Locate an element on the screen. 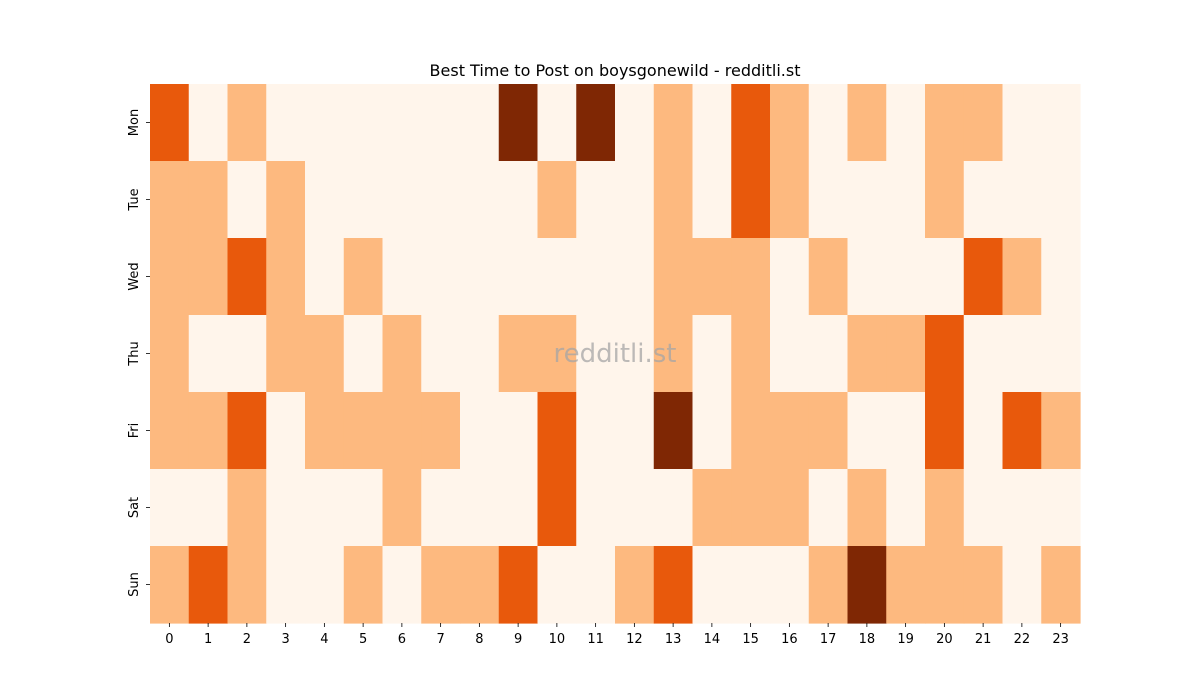 The height and width of the screenshot is (700, 1200). x-tick-label: 10 is located at coordinates (557, 639).